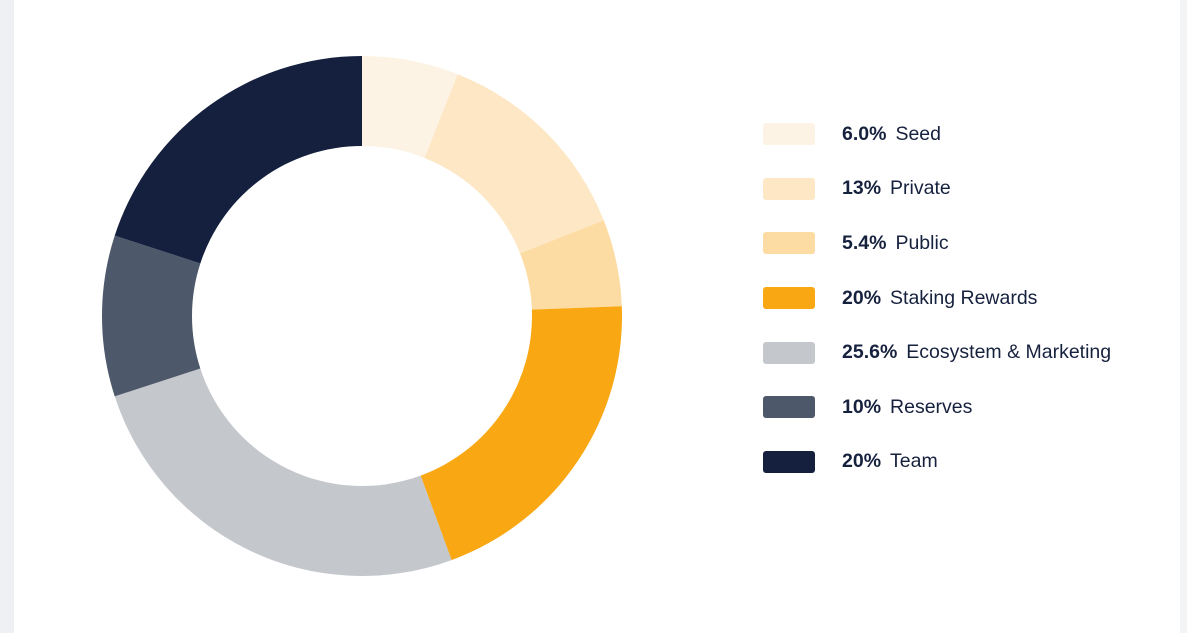  What do you see at coordinates (964, 297) in the screenshot?
I see `legend-label: Staking Rewards` at bounding box center [964, 297].